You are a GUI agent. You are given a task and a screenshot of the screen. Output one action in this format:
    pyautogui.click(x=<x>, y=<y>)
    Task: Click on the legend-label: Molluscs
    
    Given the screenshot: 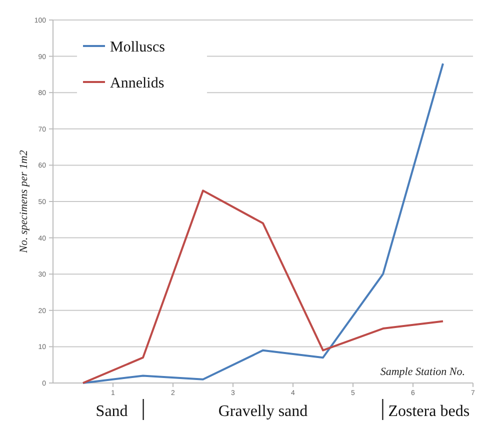 What is the action you would take?
    pyautogui.click(x=138, y=47)
    